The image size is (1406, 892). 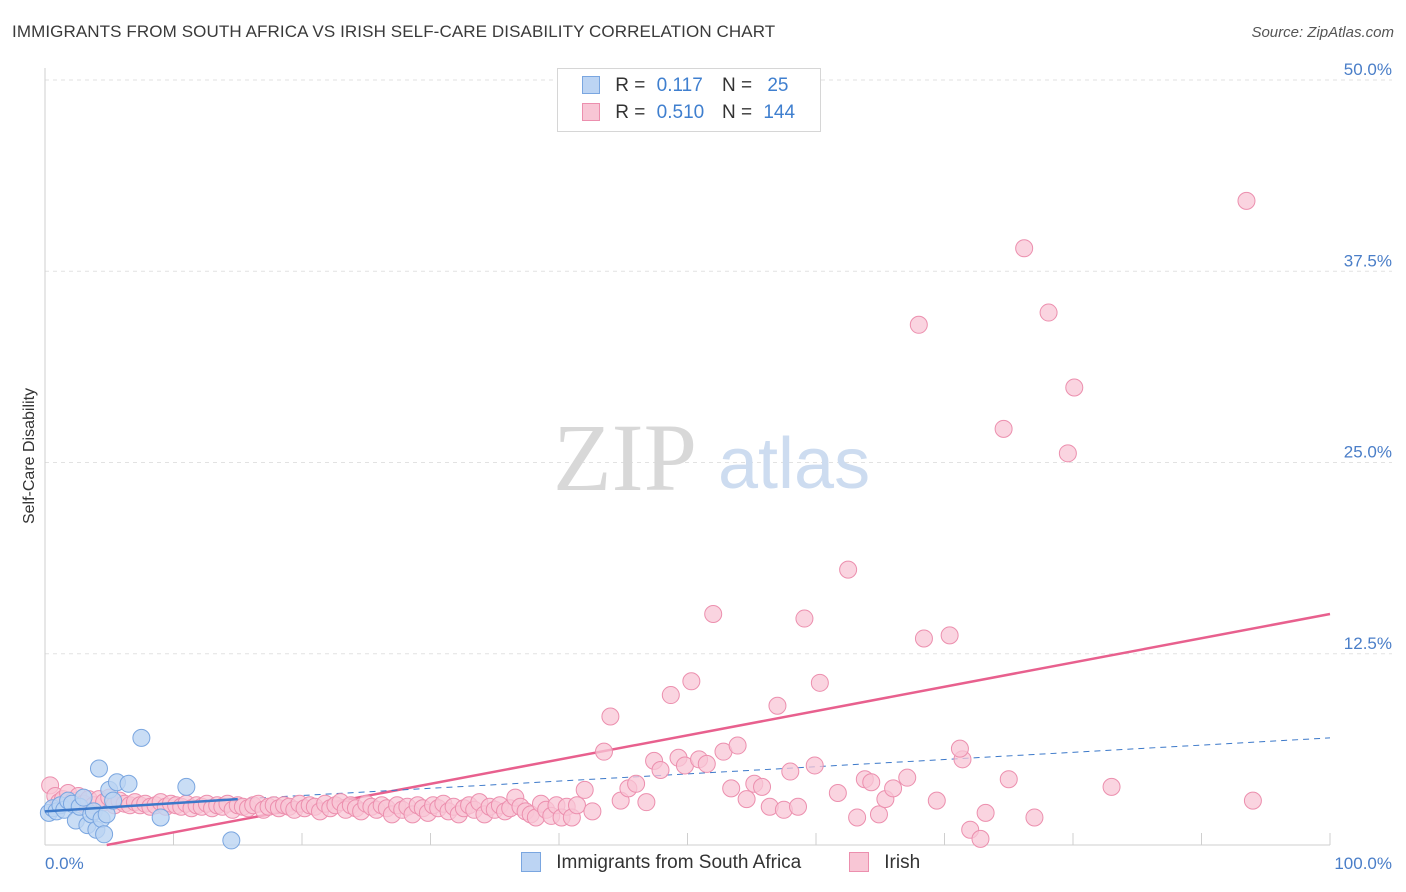 I want to click on south-africa-points, so click(x=140, y=789).